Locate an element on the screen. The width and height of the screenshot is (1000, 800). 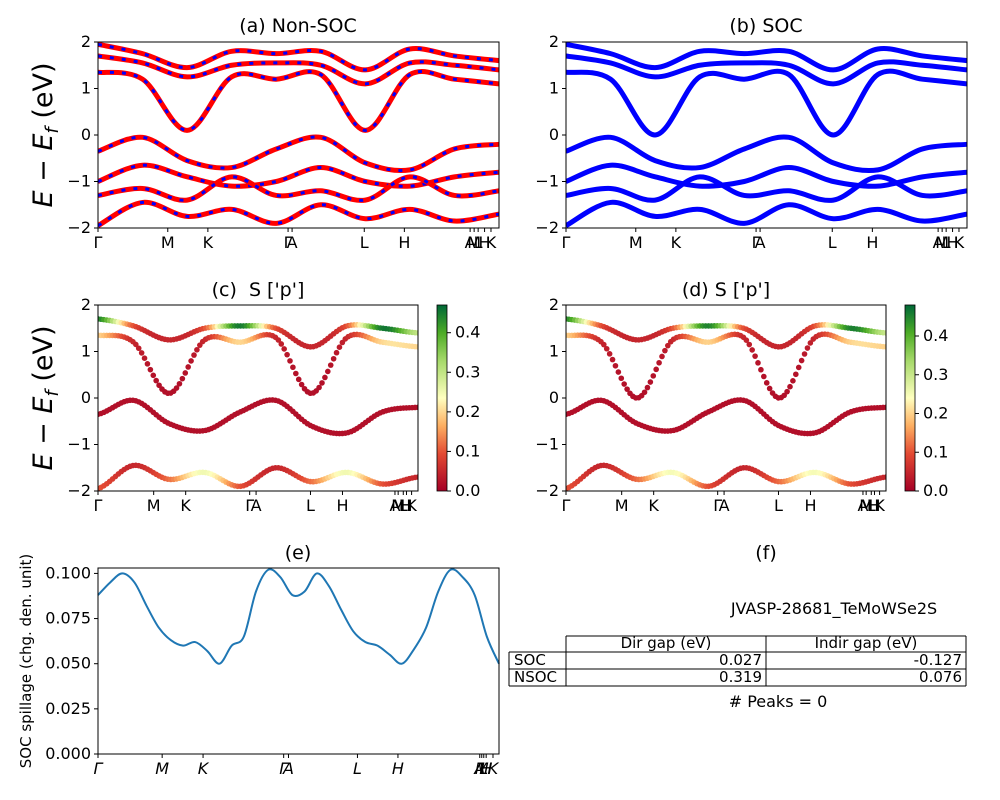
y-tick-label: 0.050 is located at coordinates (68, 663).